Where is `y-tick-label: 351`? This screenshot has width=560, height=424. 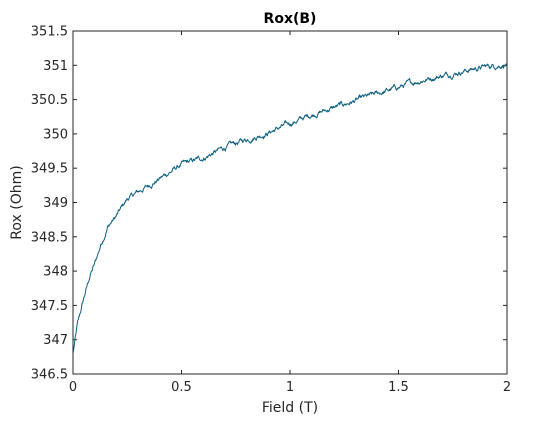
y-tick-label: 351 is located at coordinates (55, 66).